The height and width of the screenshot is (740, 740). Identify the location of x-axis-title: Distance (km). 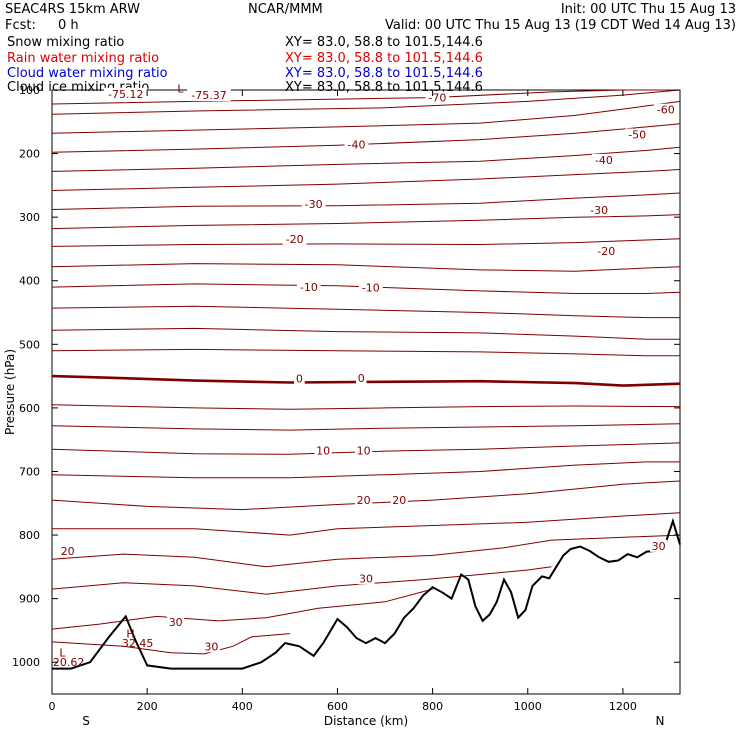
(366, 721).